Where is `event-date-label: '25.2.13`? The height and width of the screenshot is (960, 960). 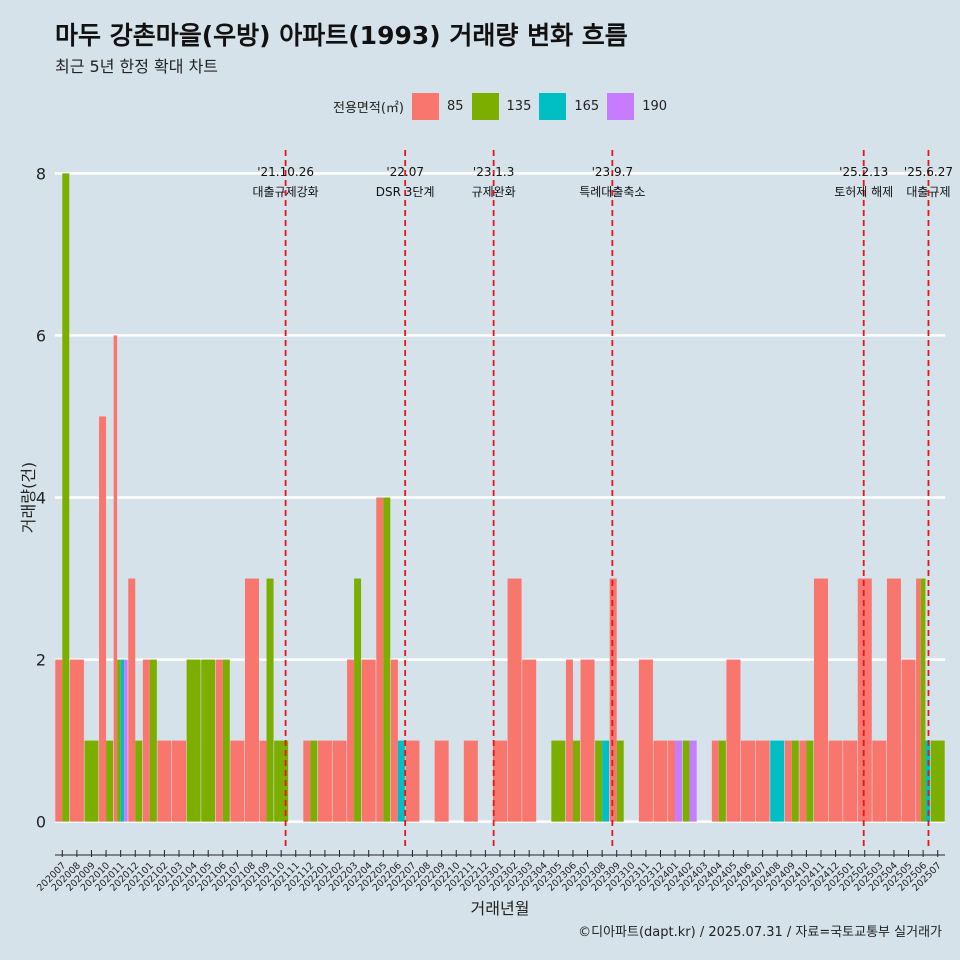
event-date-label: '25.2.13 is located at coordinates (863, 172).